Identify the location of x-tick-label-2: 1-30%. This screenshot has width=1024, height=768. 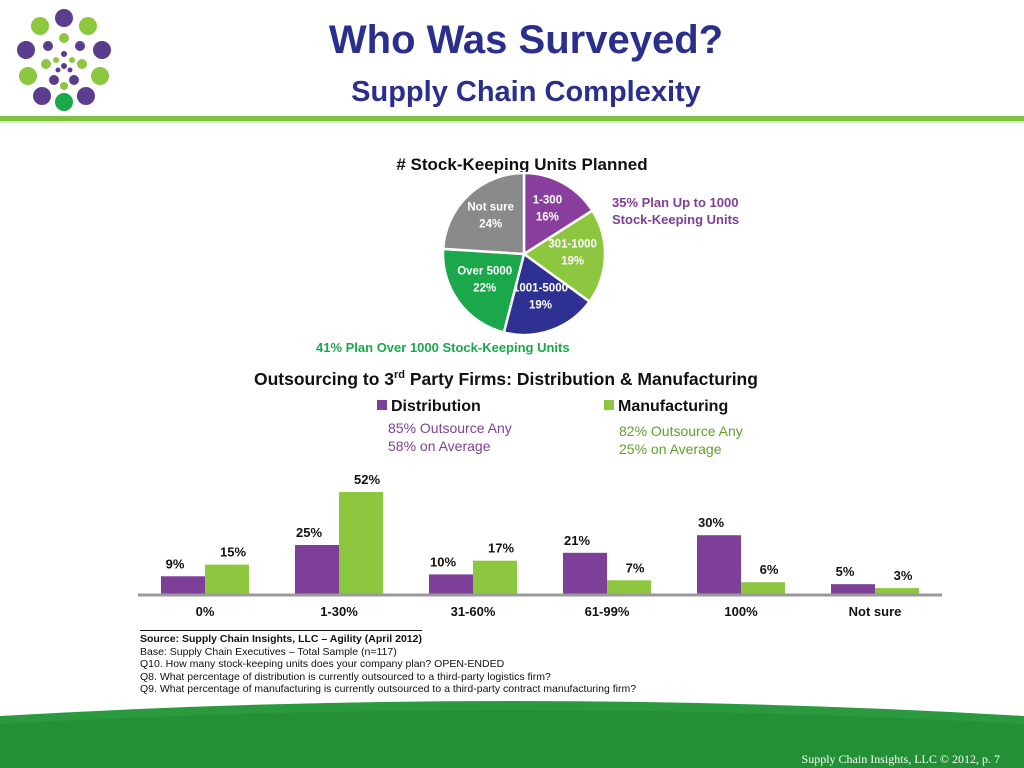
(339, 611).